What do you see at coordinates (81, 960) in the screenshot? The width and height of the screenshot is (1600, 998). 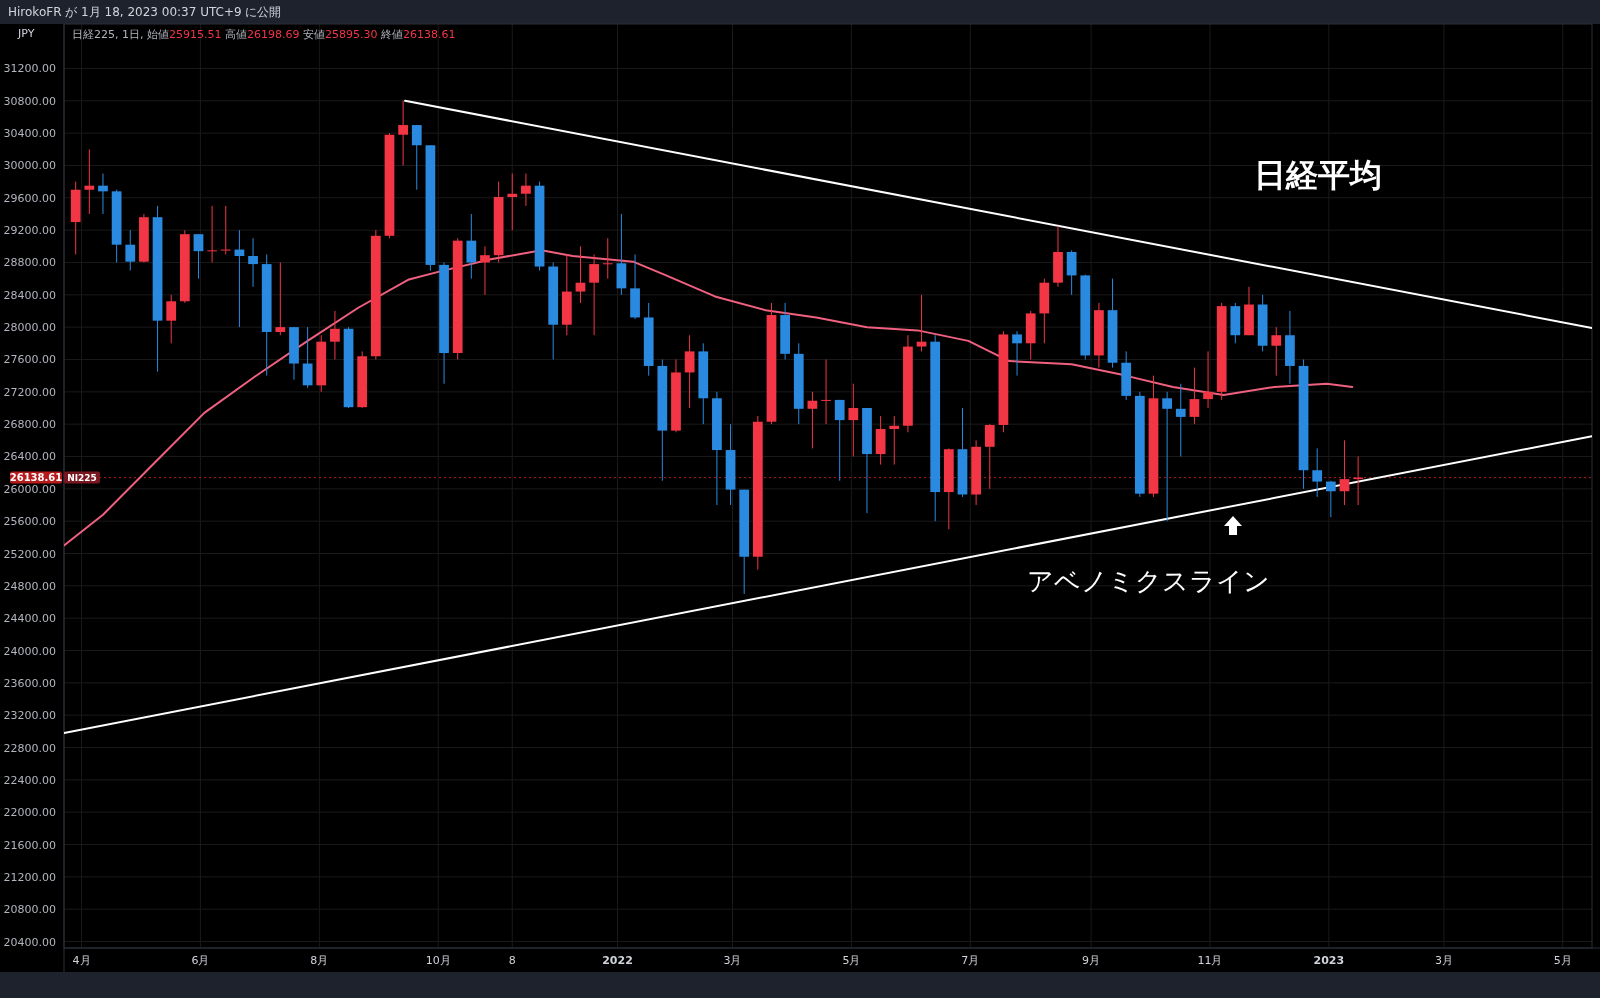 I see `x-tick-label: 4月` at bounding box center [81, 960].